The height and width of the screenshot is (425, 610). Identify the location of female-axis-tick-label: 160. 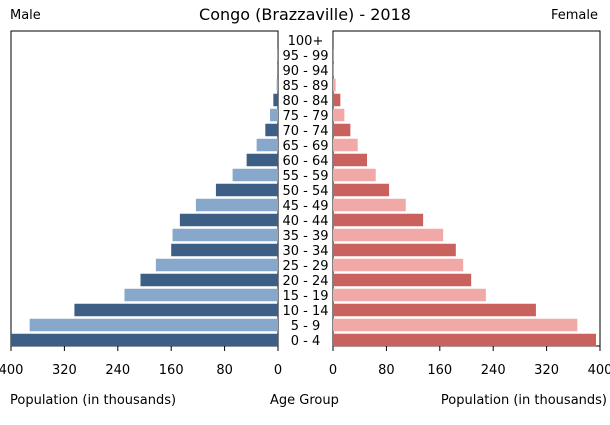
(439, 370).